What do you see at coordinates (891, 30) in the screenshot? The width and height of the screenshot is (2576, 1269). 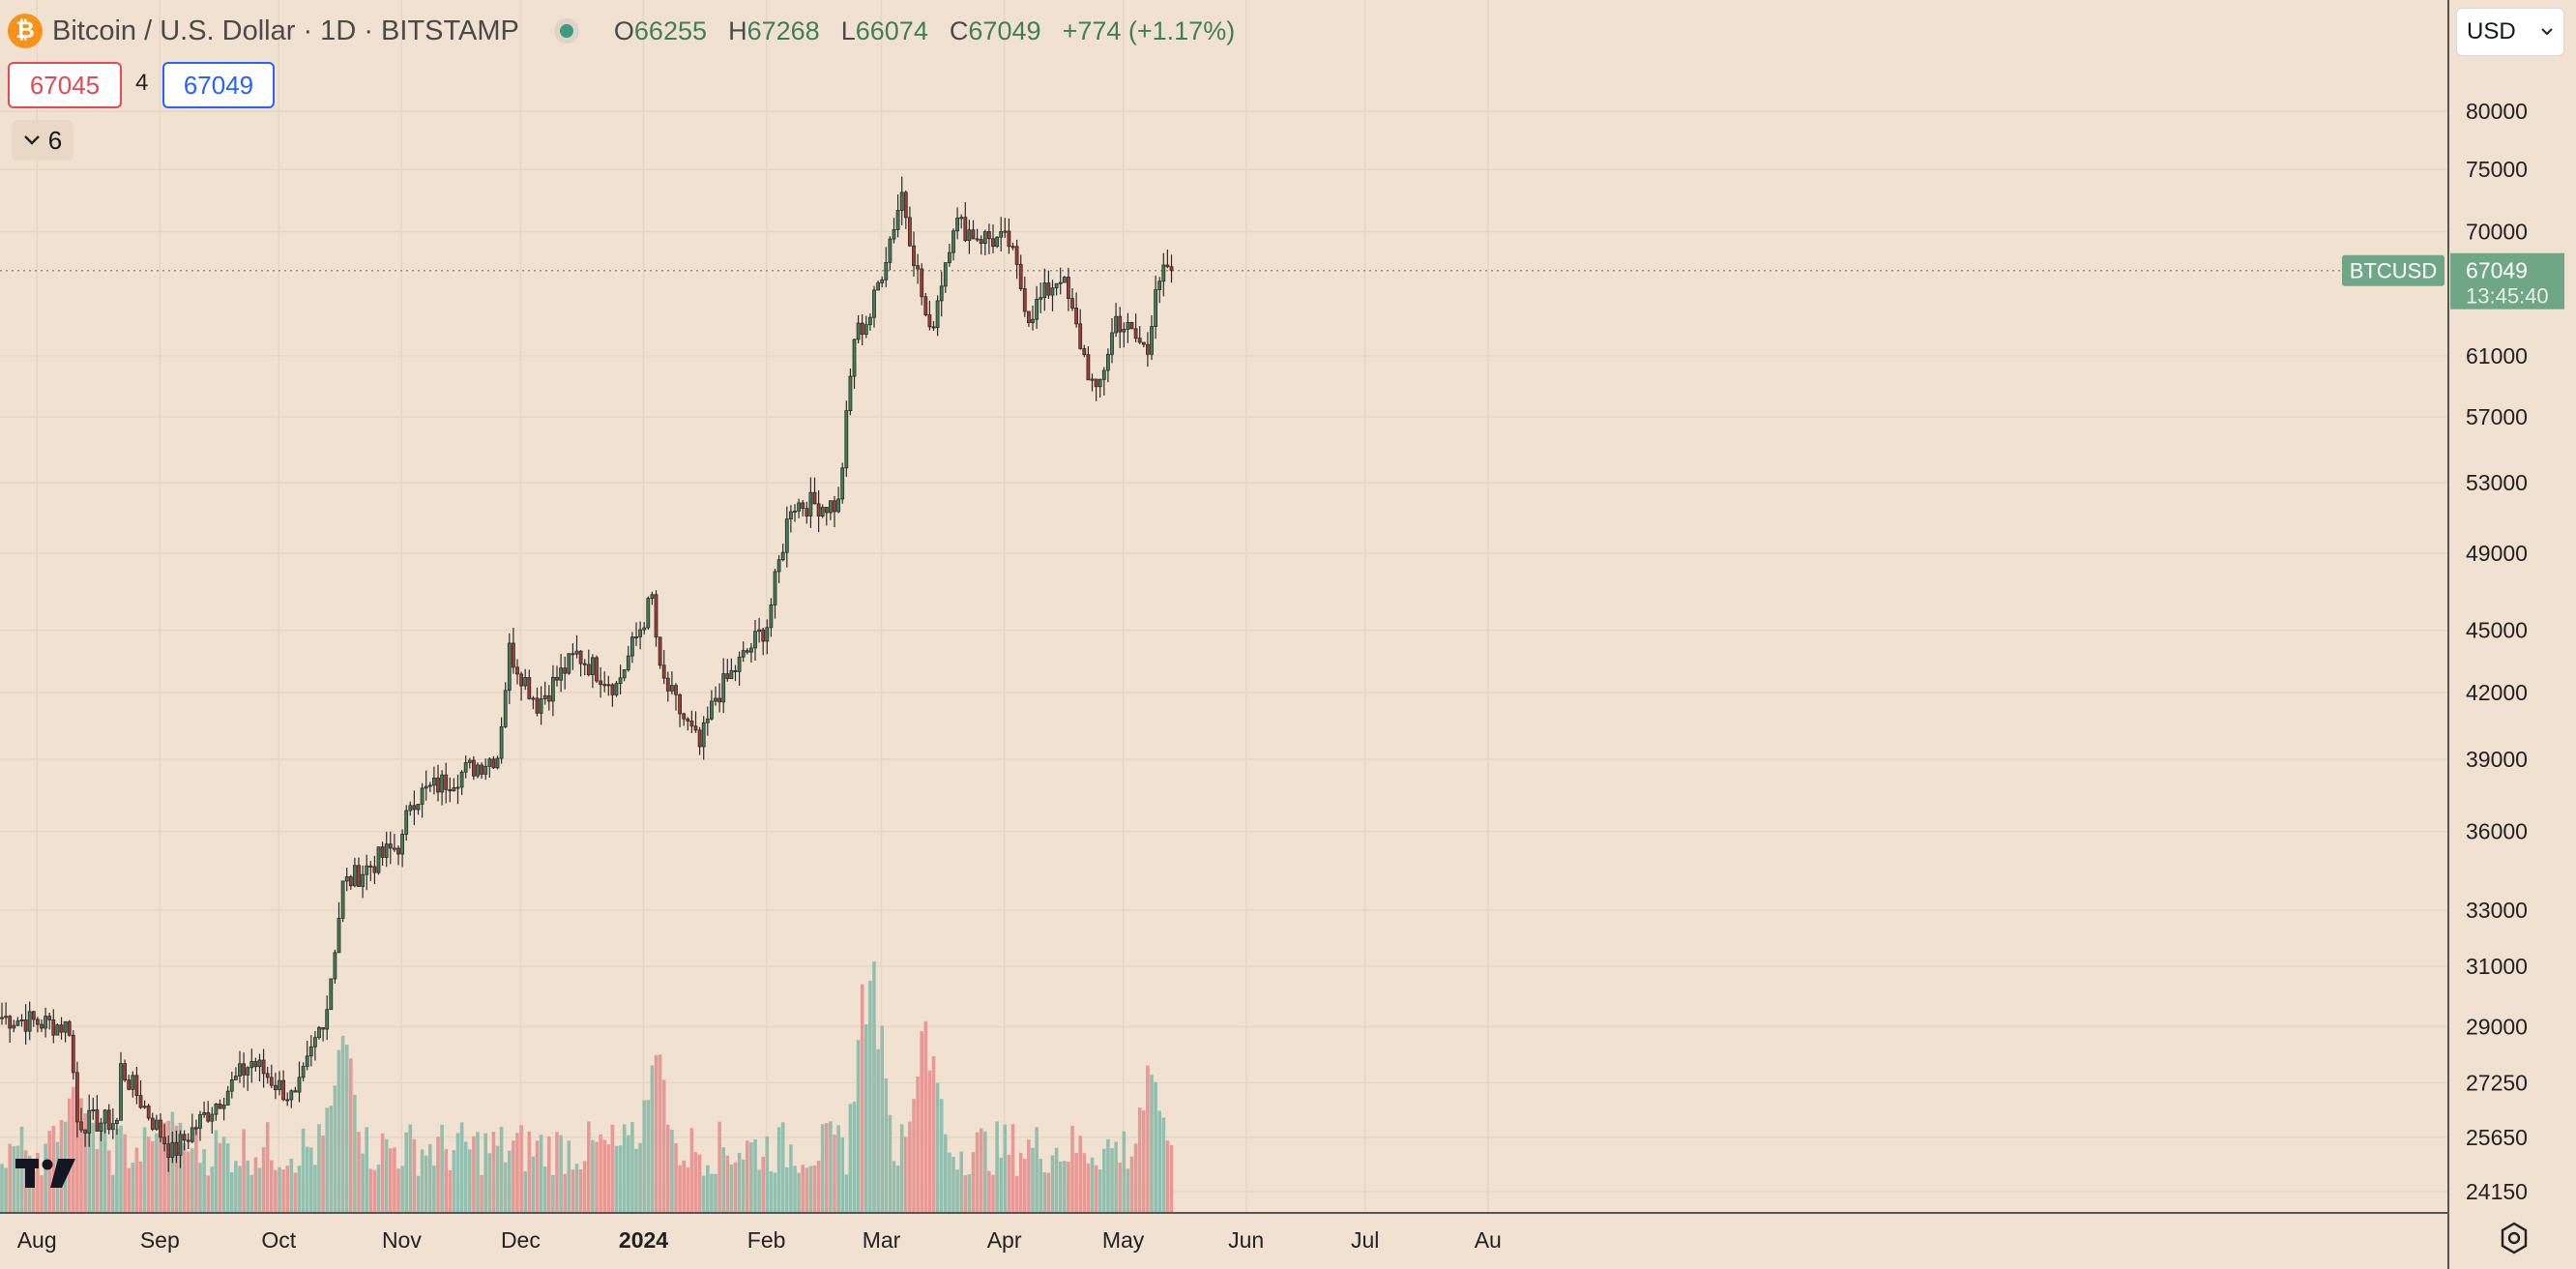 I see `low-value: 66074` at bounding box center [891, 30].